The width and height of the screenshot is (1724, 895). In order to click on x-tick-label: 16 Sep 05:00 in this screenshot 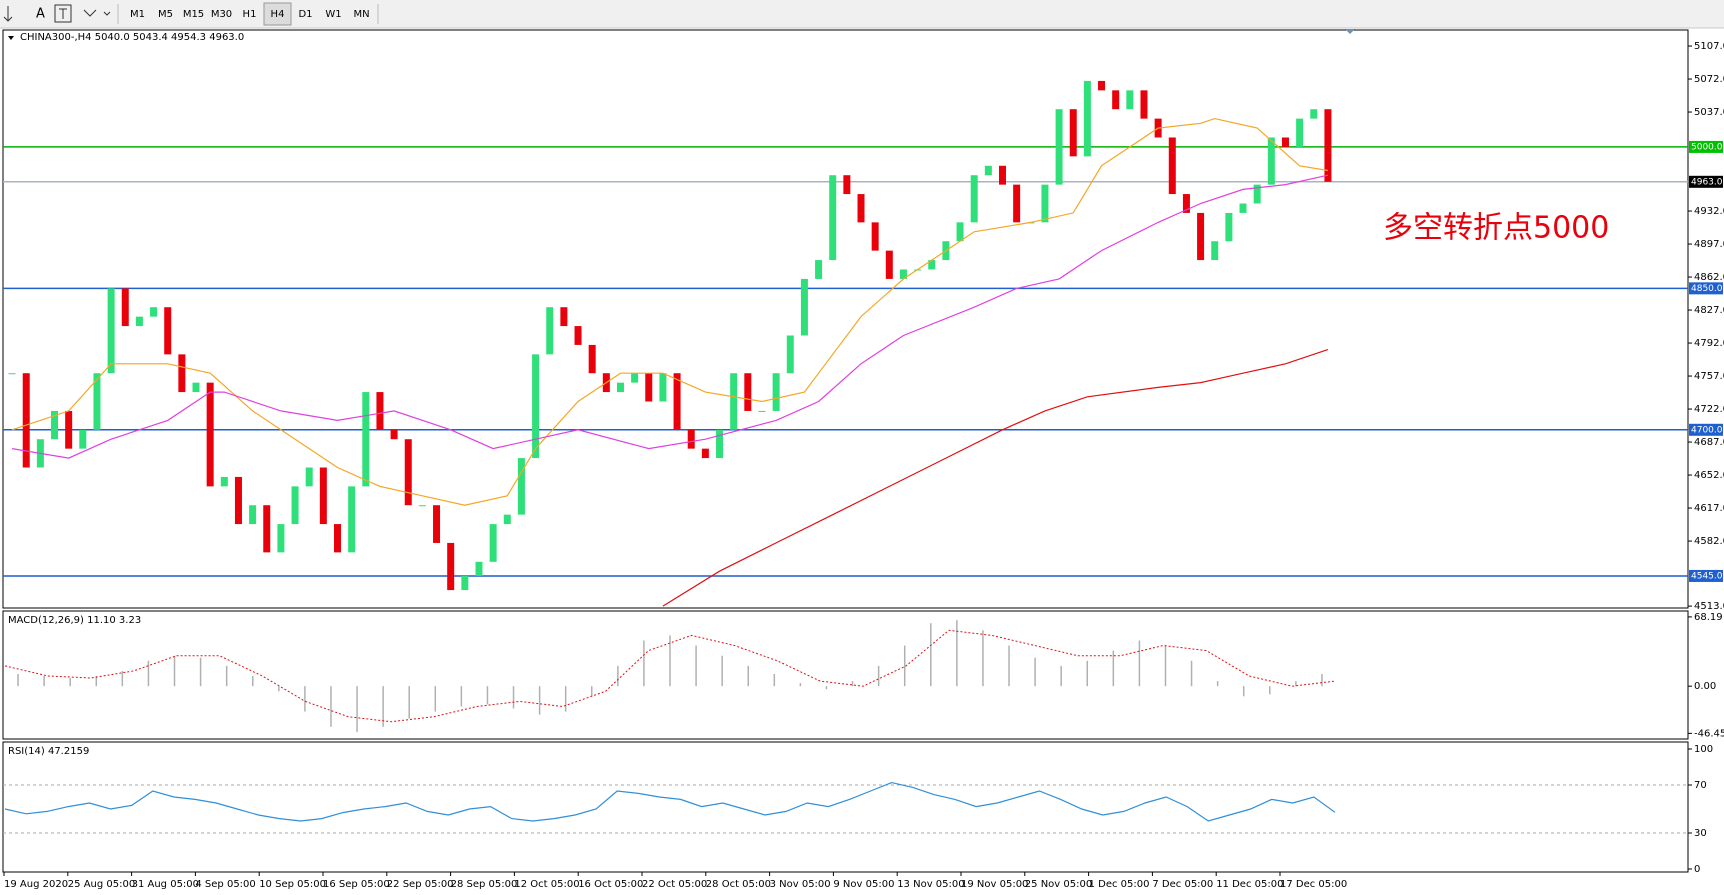, I will do `click(356, 884)`.